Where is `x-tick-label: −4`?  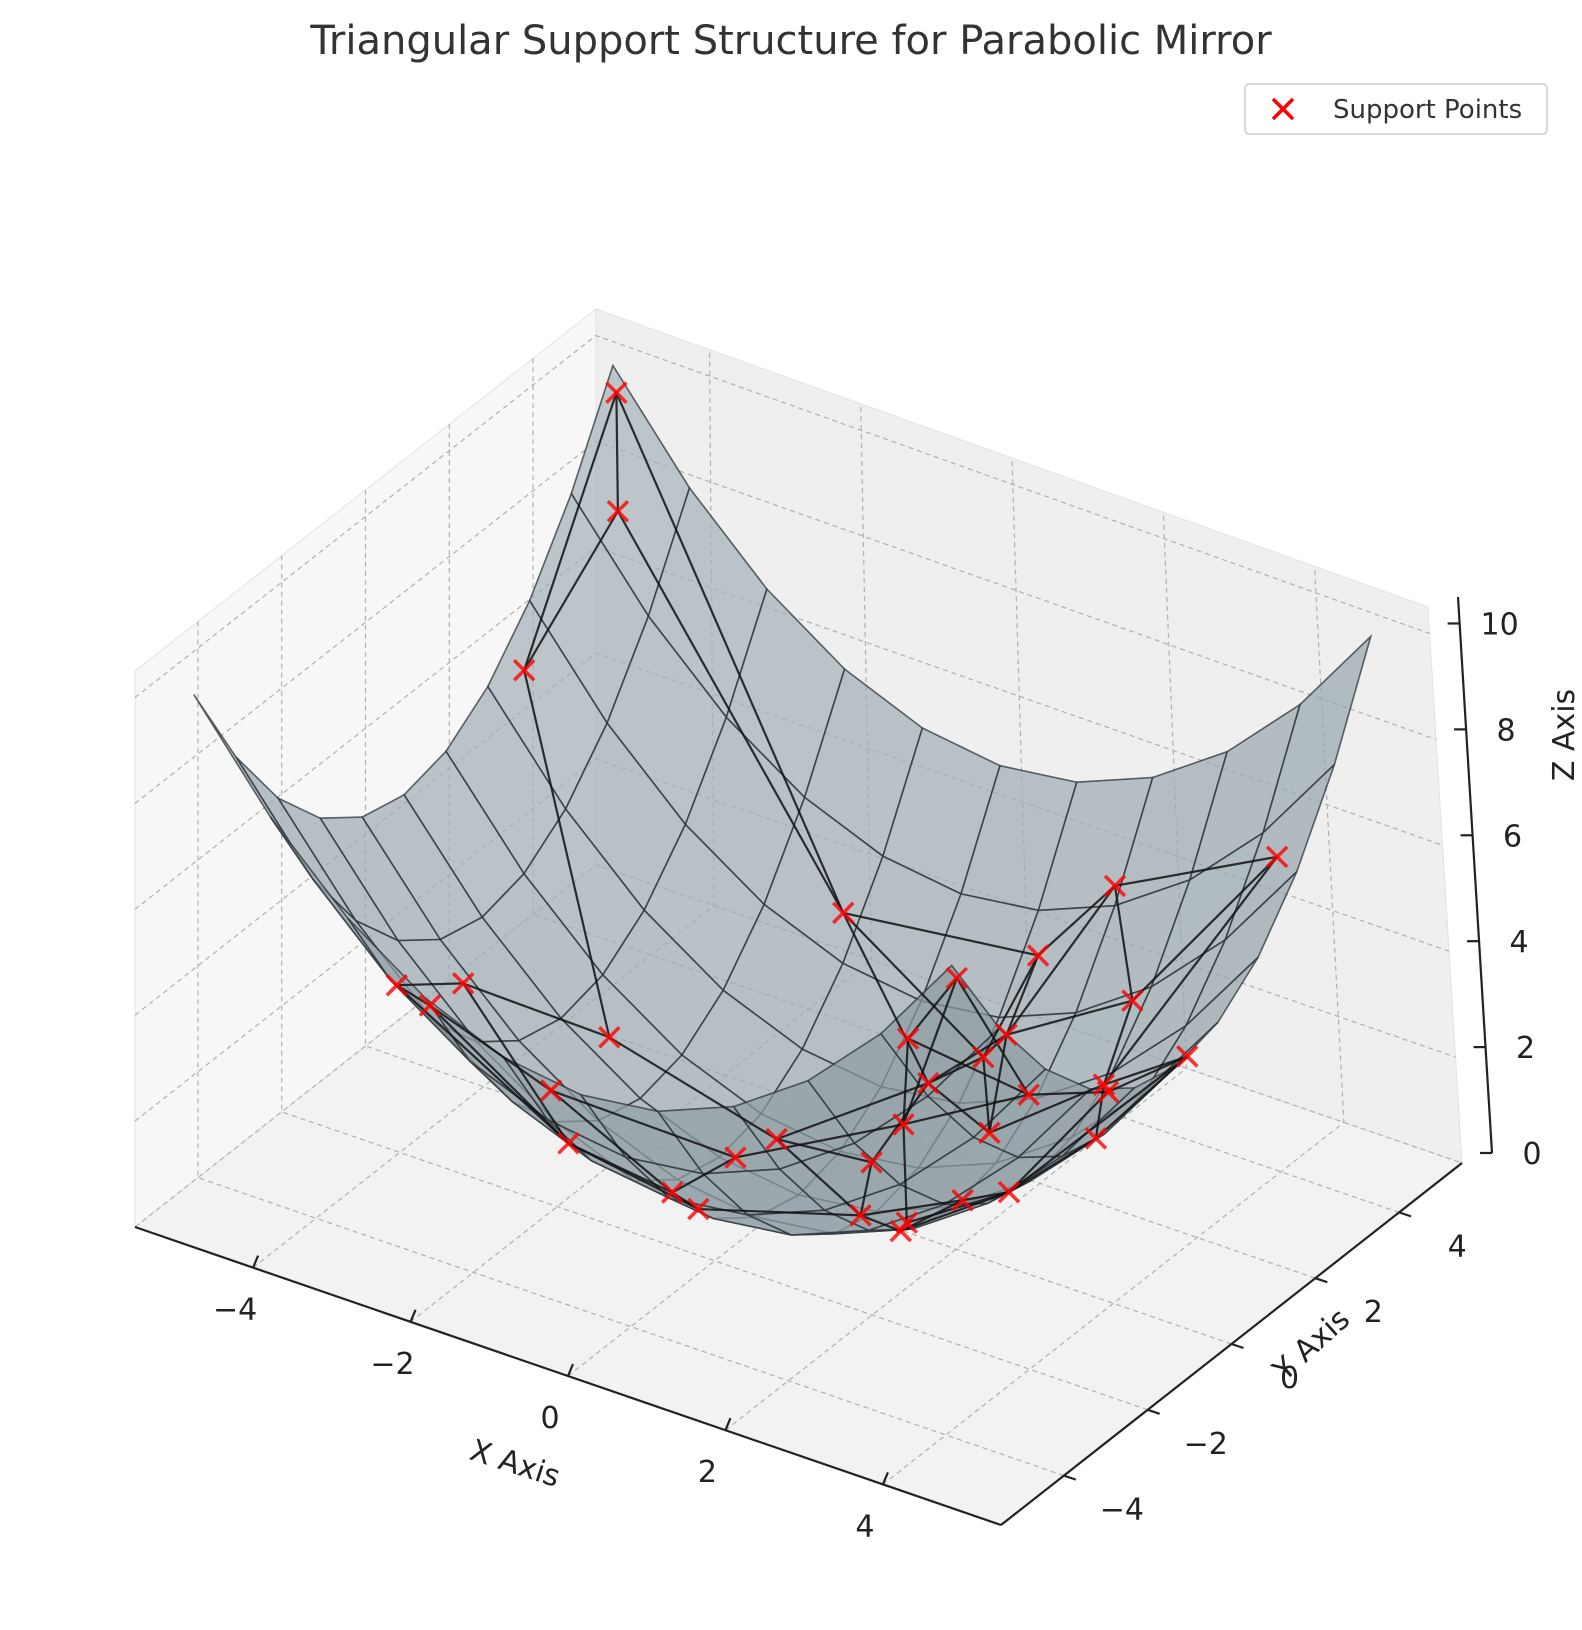 x-tick-label: −4 is located at coordinates (235, 1310).